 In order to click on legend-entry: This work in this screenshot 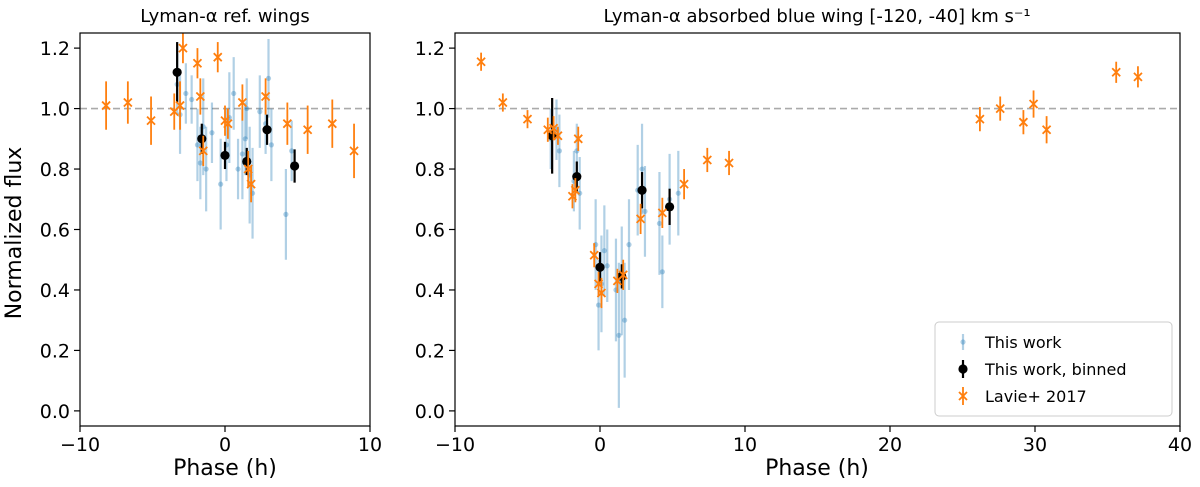, I will do `click(1011, 342)`.